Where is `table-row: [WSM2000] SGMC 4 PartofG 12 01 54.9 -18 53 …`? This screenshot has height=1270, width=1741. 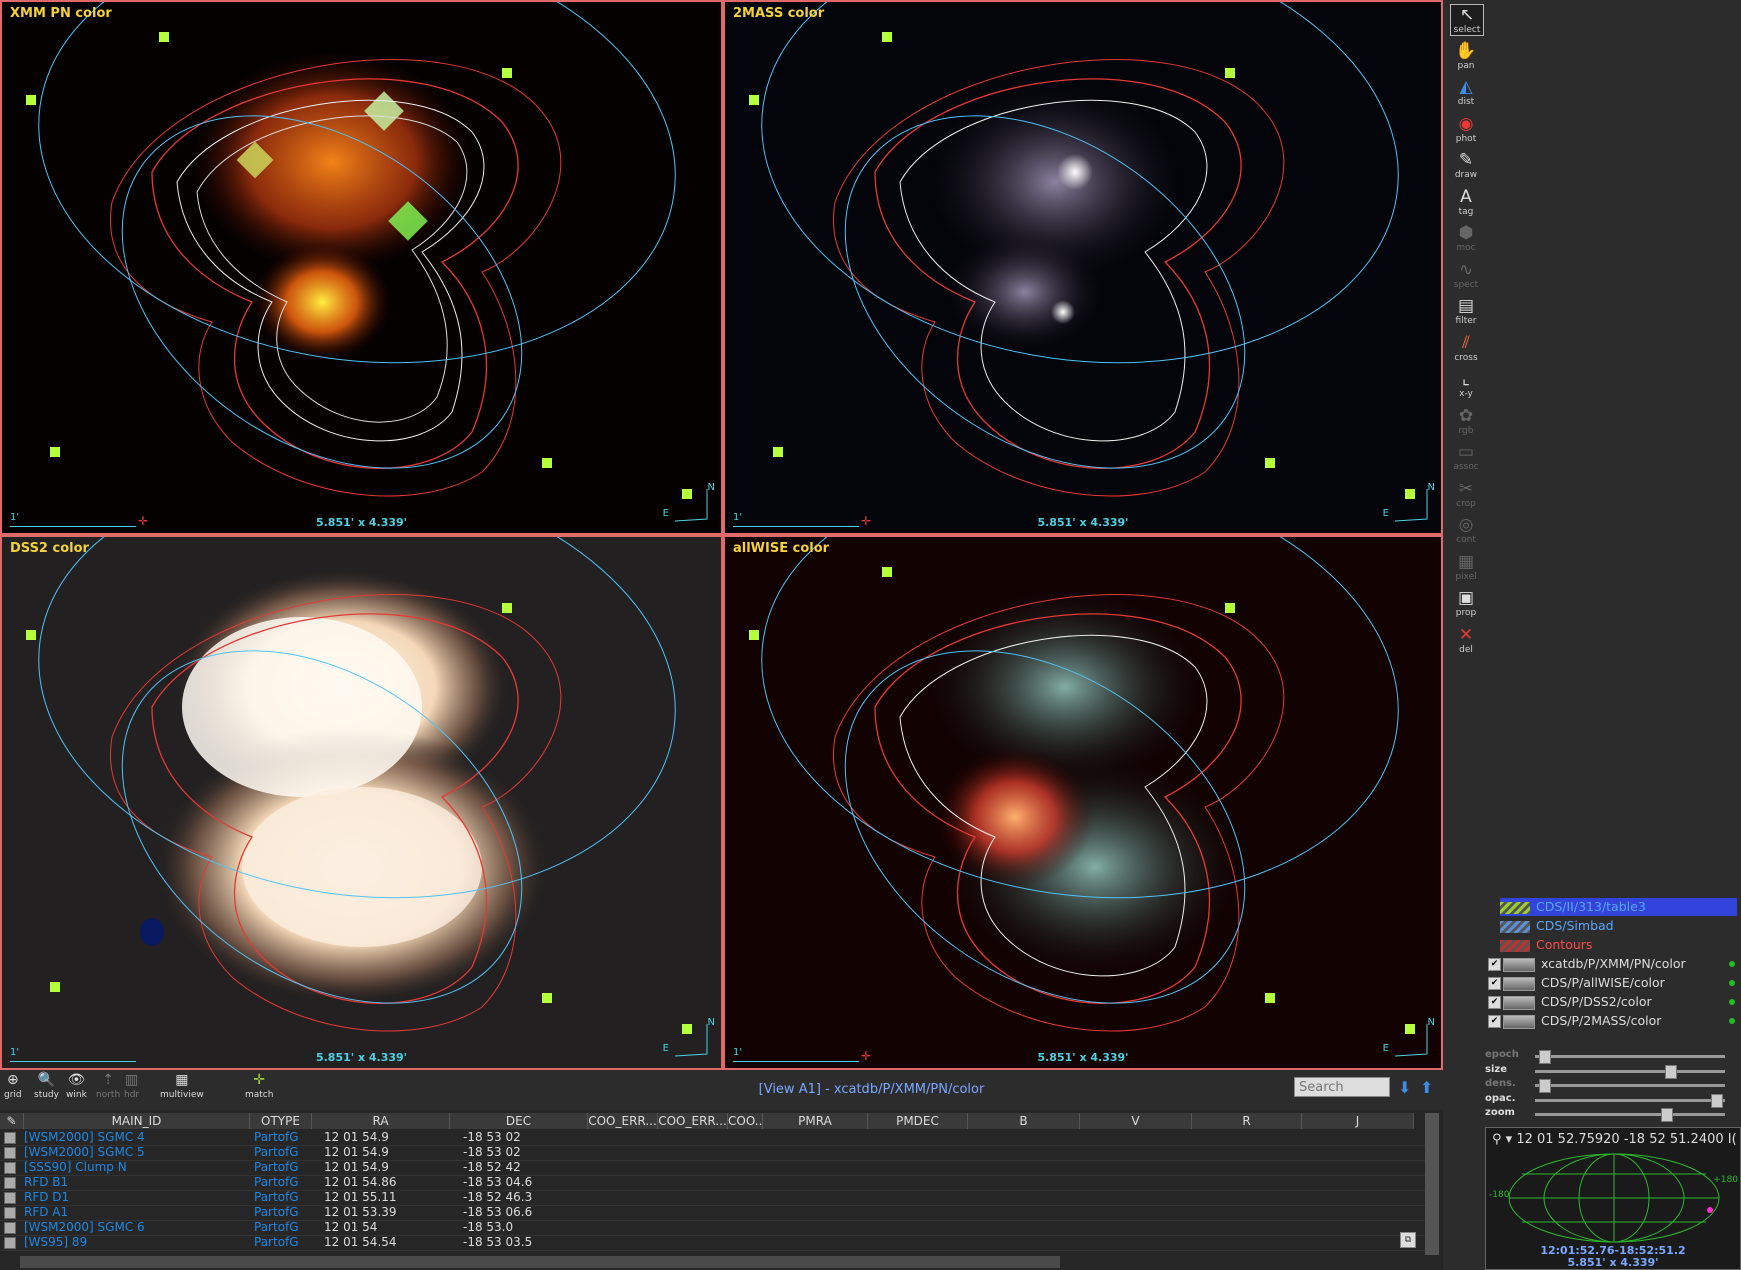
table-row: [WSM2000] SGMC 4 PartofG 12 01 54.9 -18 53 … is located at coordinates (712, 1138).